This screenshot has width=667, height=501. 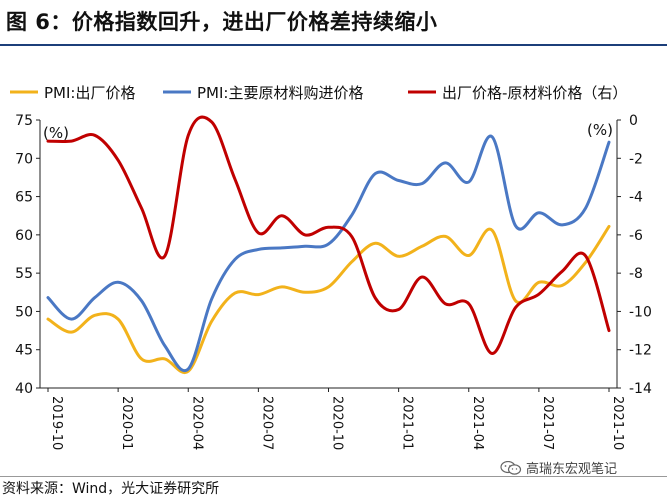 I want to click on left-tick-label: 70, so click(x=24, y=159).